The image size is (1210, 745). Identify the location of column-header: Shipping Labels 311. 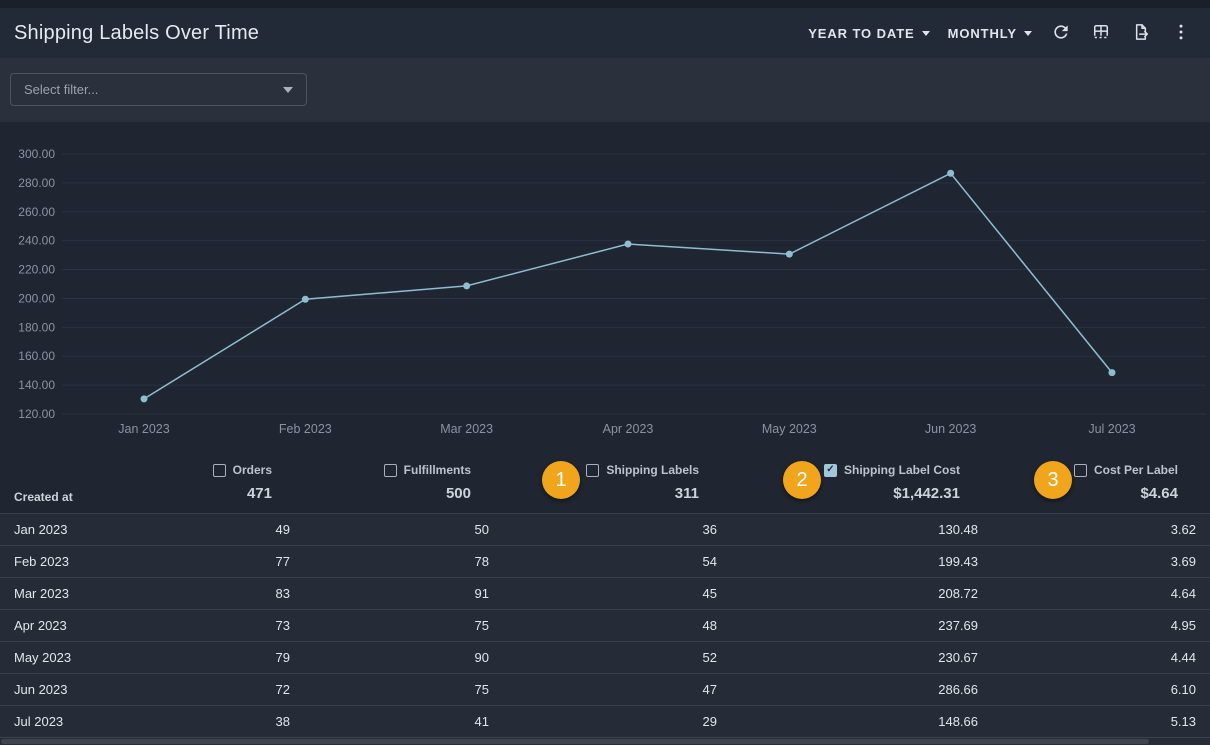
(642, 482).